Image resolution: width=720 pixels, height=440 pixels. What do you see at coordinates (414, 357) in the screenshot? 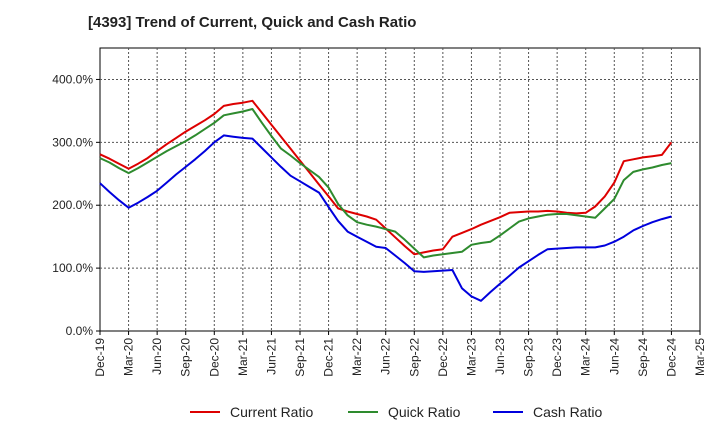
I see `x-tick-label: Sep-22` at bounding box center [414, 357].